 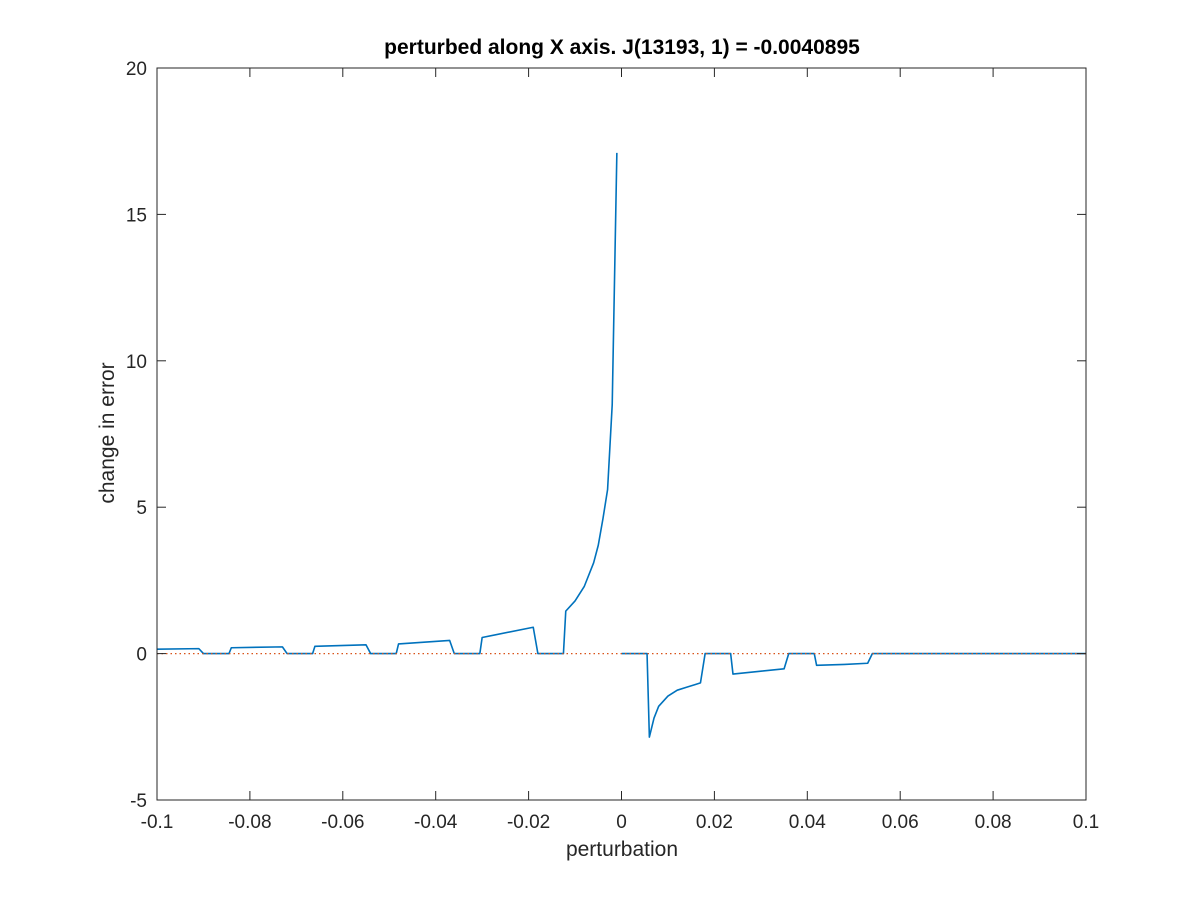 What do you see at coordinates (714, 822) in the screenshot?
I see `x-tick-label: 0.02` at bounding box center [714, 822].